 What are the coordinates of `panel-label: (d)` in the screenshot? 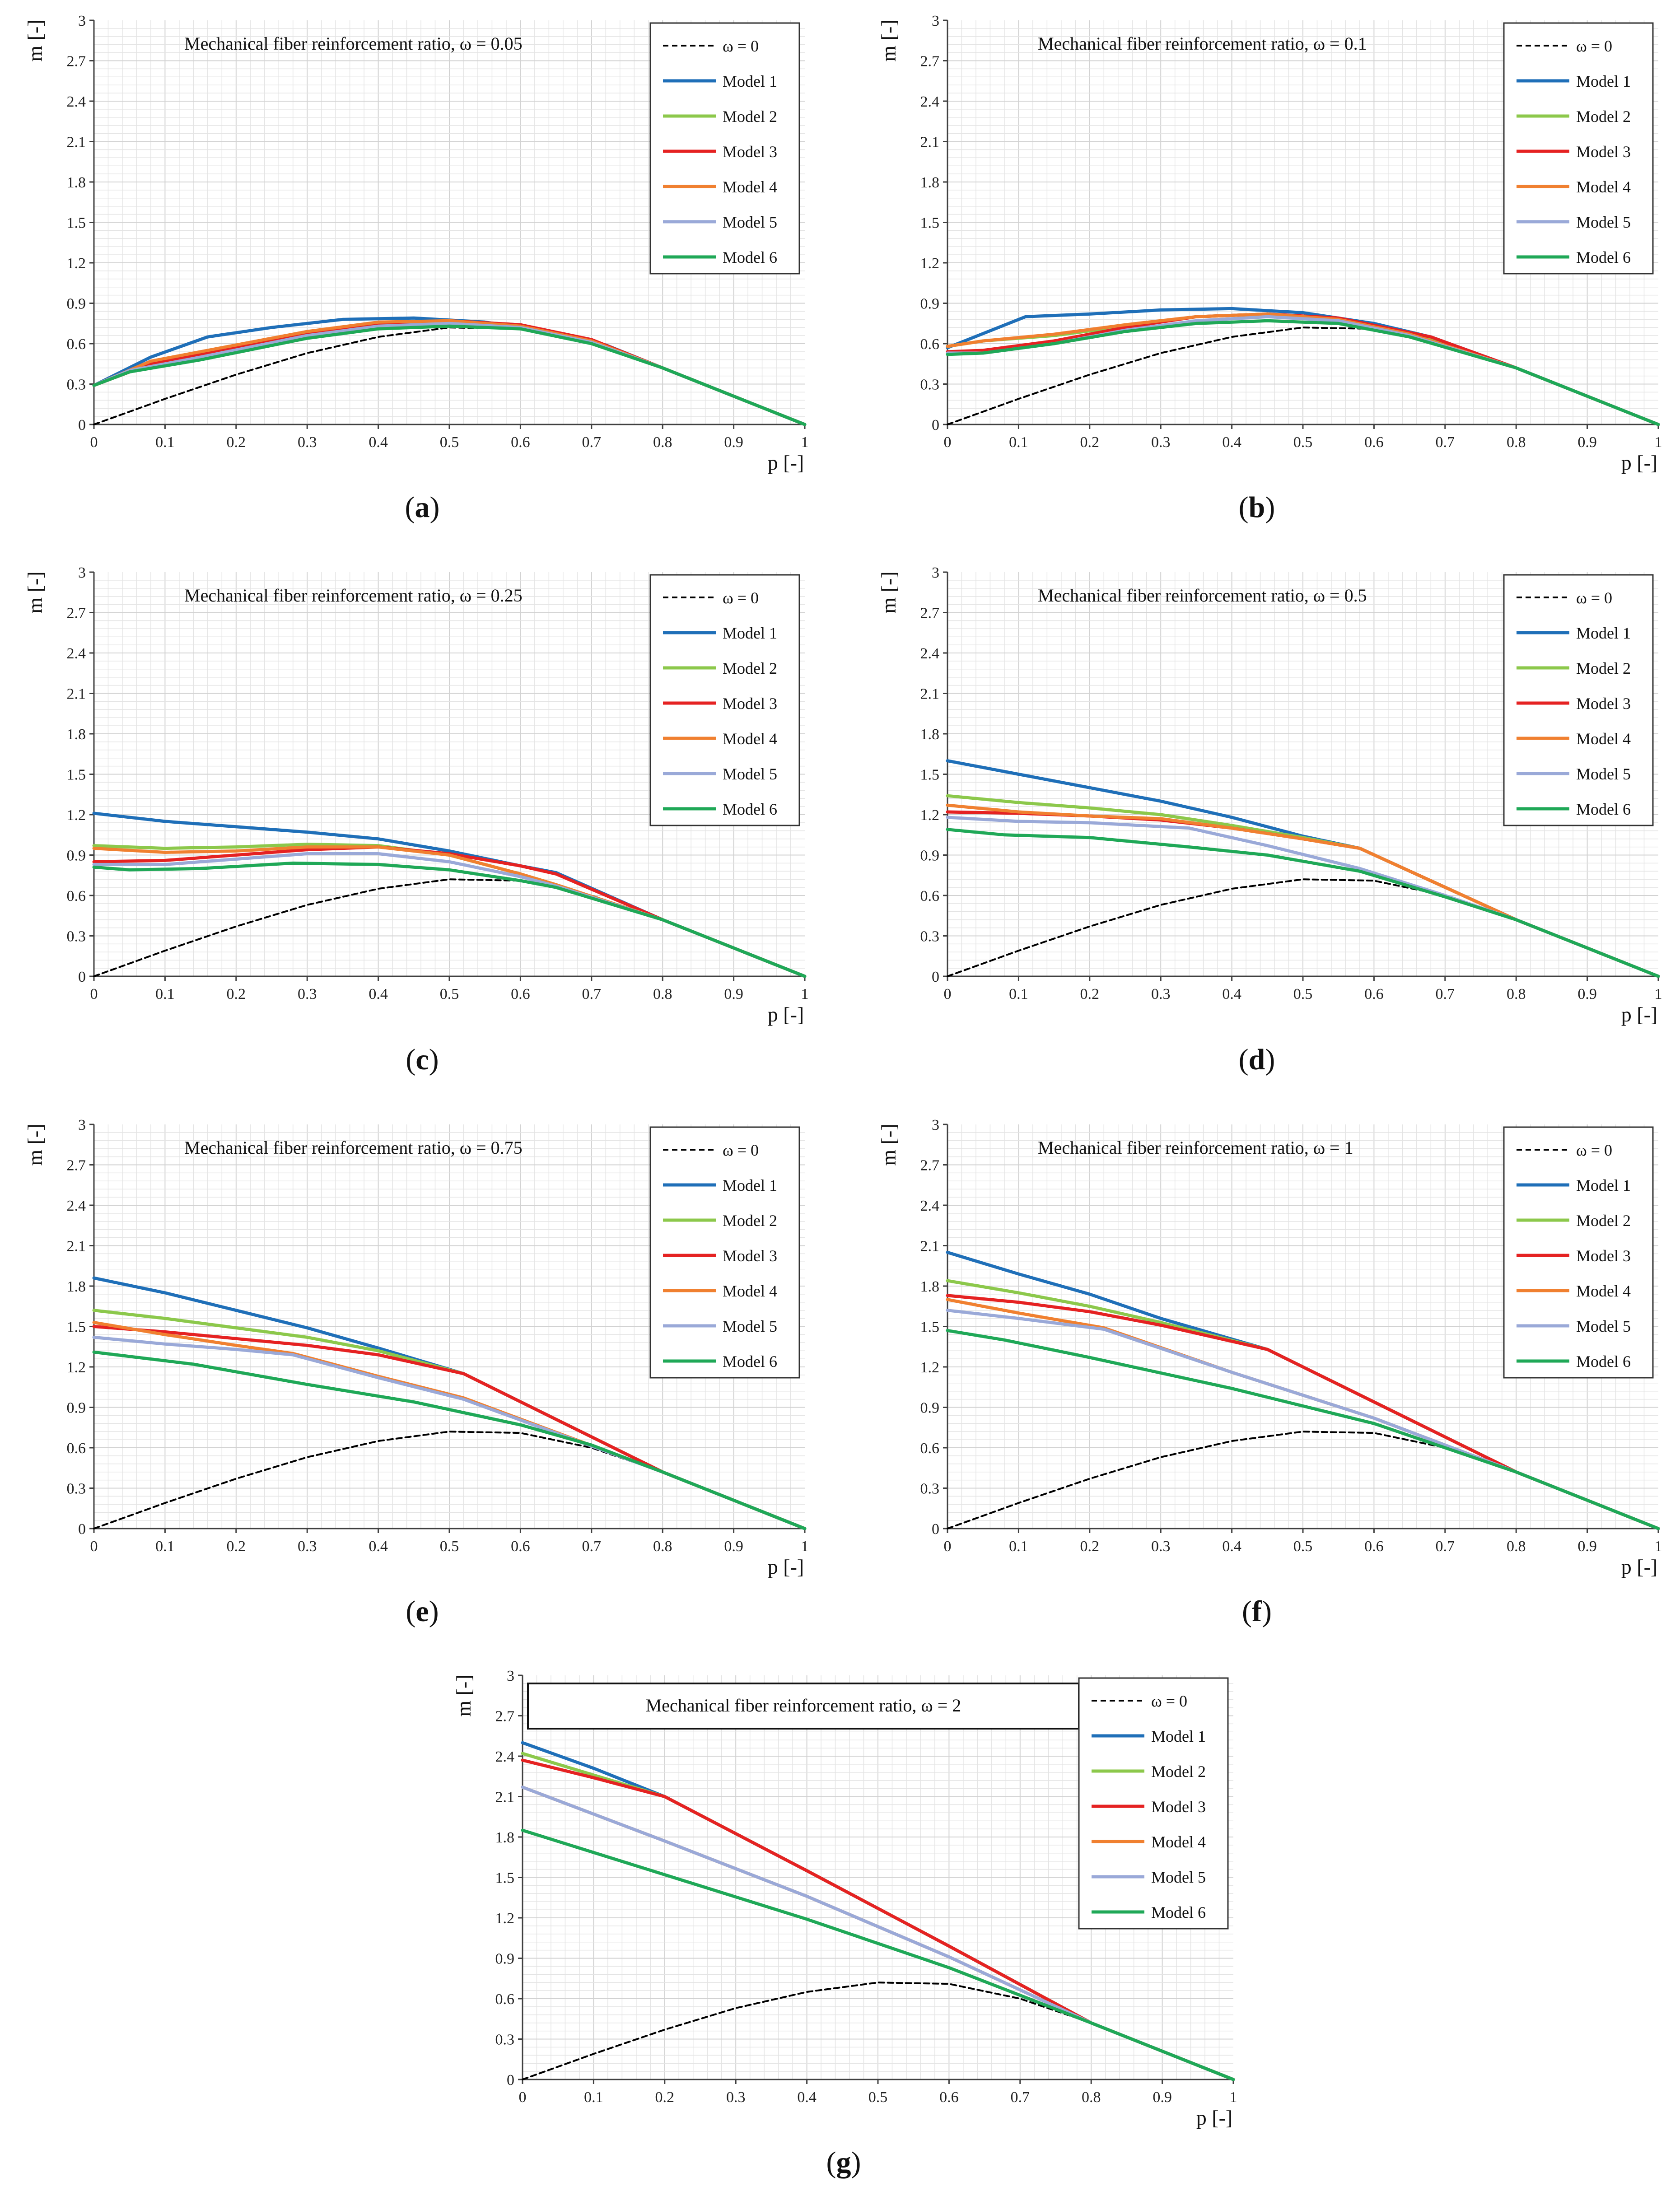 It's located at (1257, 1059).